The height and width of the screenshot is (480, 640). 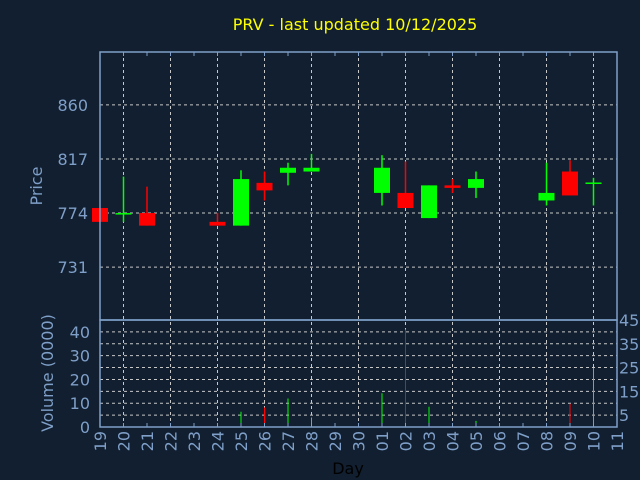 What do you see at coordinates (348, 468) in the screenshot?
I see `x-axis-label: Day` at bounding box center [348, 468].